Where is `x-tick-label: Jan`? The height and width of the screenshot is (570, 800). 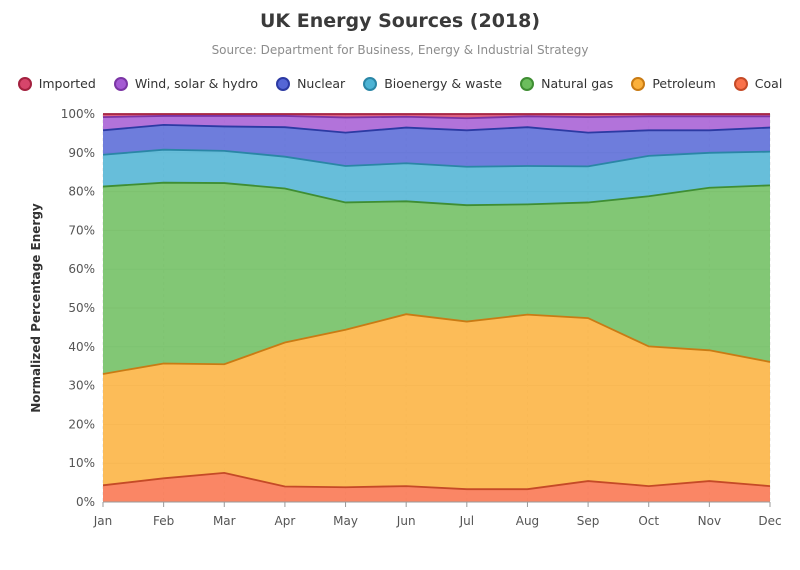
x-tick-label: Jan is located at coordinates (103, 521).